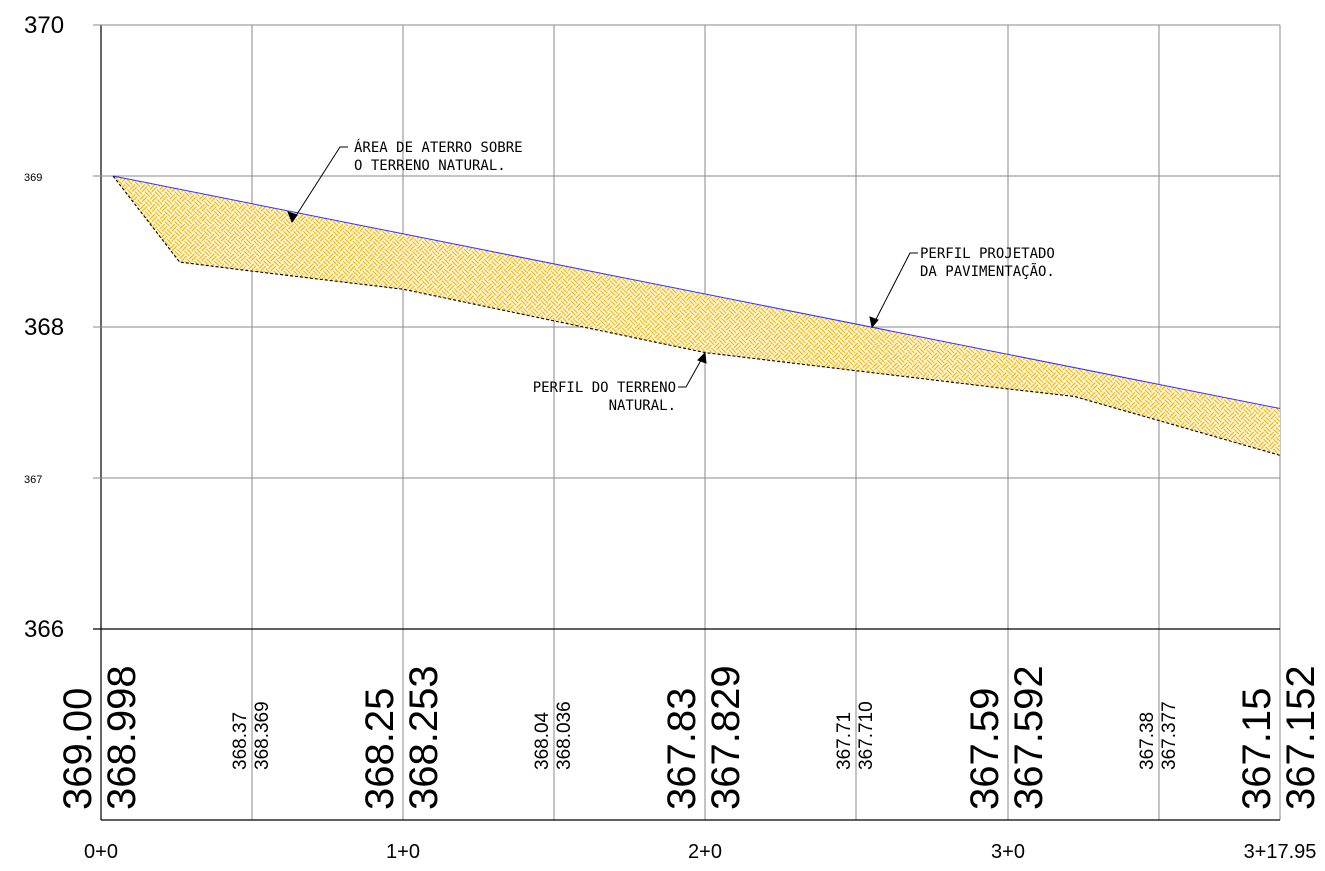  What do you see at coordinates (564, 735) in the screenshot?
I see `ground-elevation-label: 368.036` at bounding box center [564, 735].